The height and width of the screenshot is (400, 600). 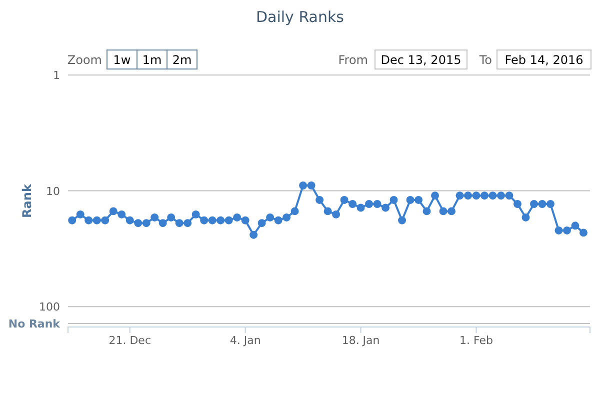 I want to click on x-tick-label: 18. Jan, so click(x=361, y=340).